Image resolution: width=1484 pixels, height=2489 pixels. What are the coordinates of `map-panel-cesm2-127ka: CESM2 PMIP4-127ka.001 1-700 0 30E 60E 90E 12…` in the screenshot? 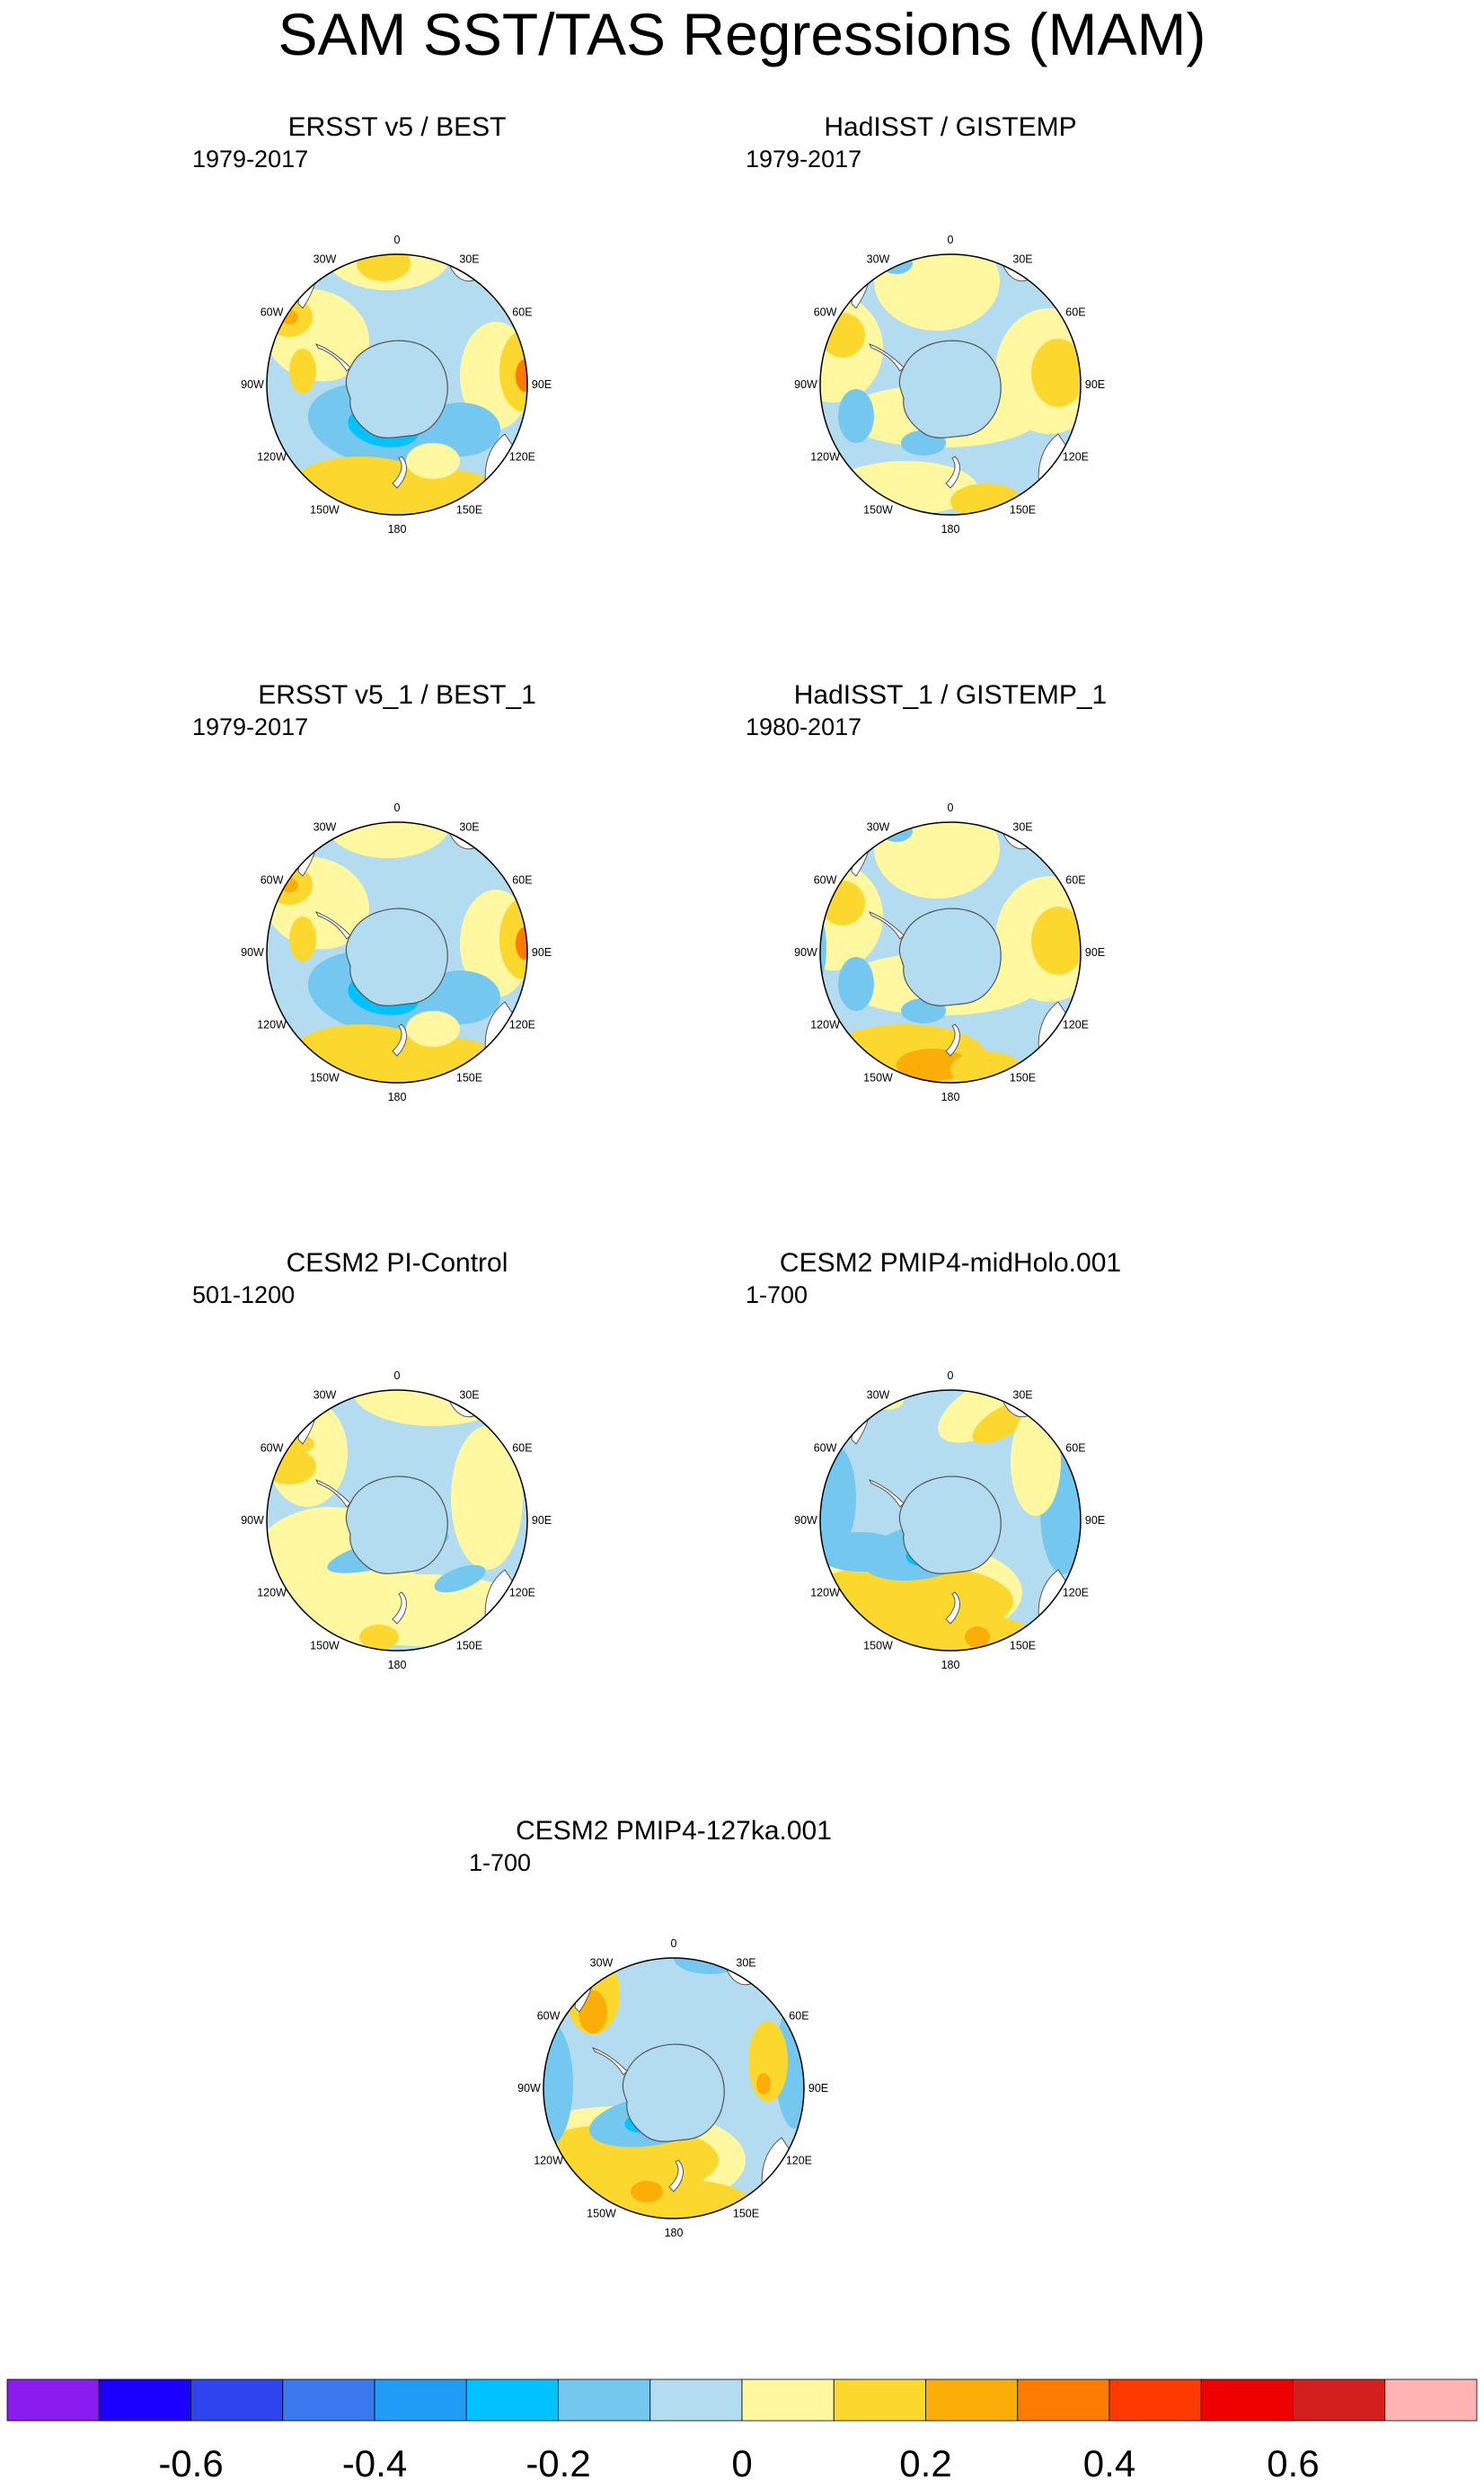 It's located at (673, 2088).